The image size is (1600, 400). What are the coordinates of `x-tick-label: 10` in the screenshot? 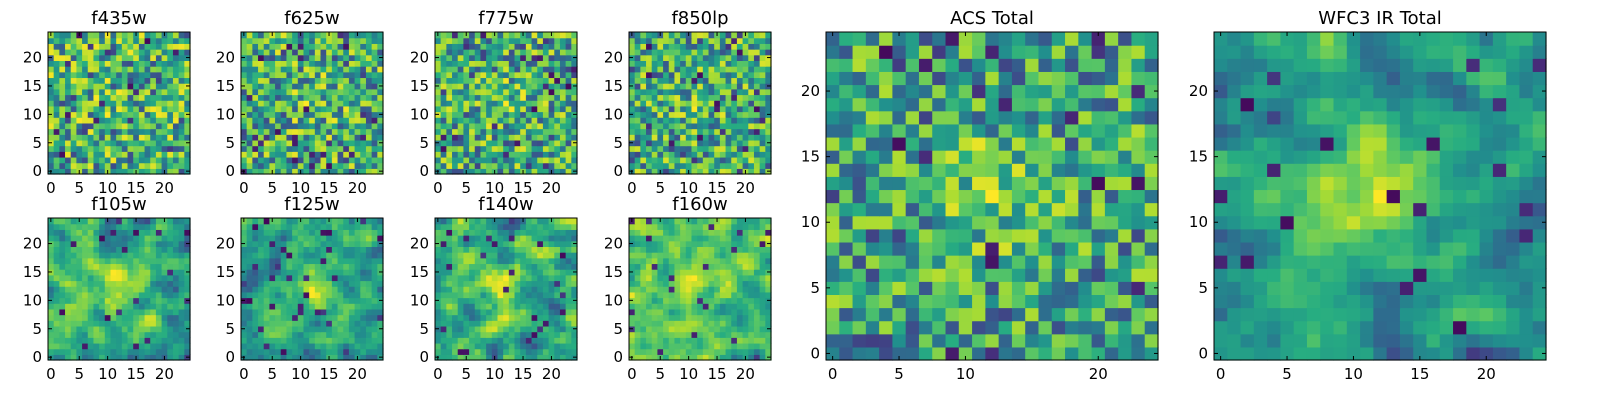 It's located at (300, 374).